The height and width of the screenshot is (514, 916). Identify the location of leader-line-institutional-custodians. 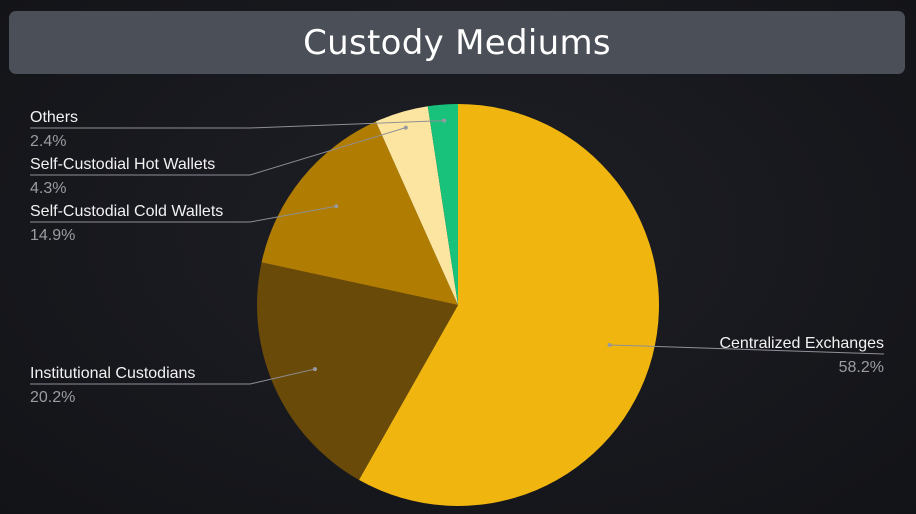
(173, 376).